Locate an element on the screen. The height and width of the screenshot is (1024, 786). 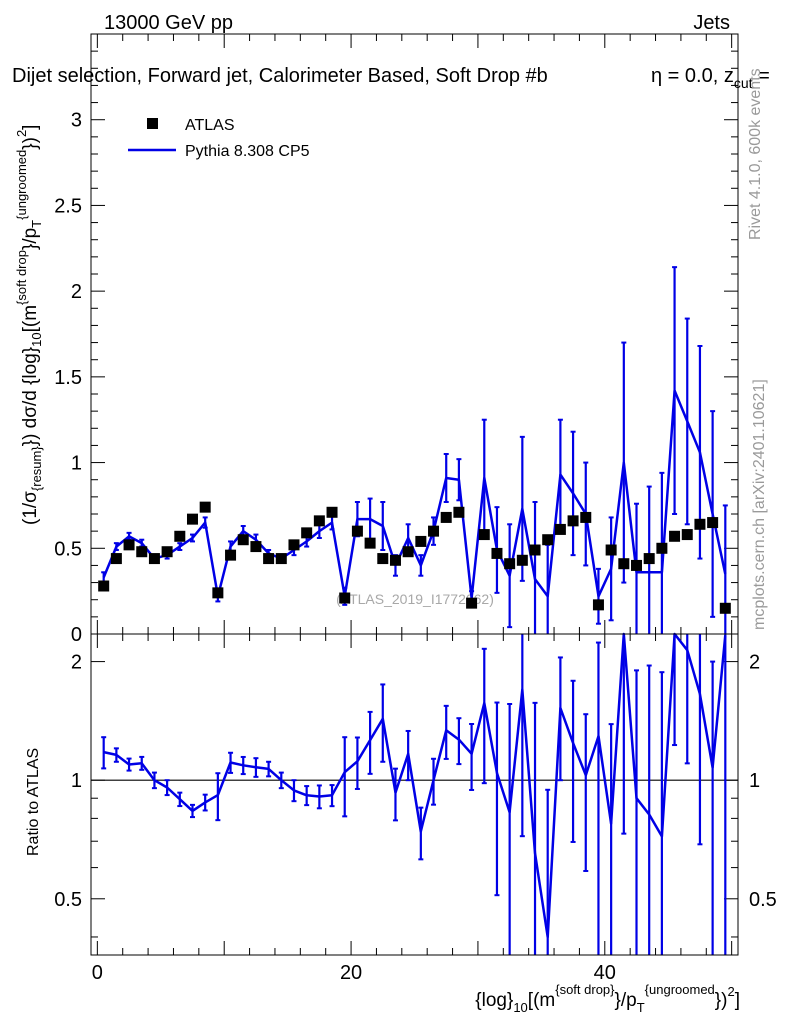
analysis-watermark: (ATLAS_2019_I1772062) is located at coordinates (415, 599).